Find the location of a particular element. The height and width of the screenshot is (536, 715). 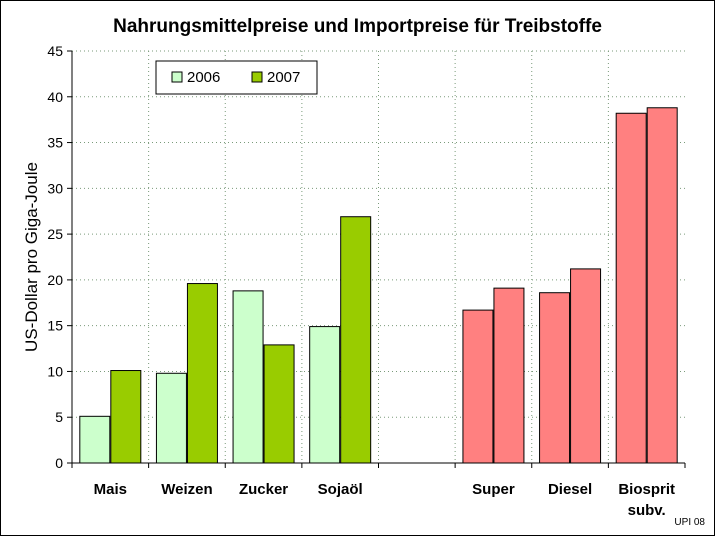

y-tick-label: 40 is located at coordinates (55, 97).